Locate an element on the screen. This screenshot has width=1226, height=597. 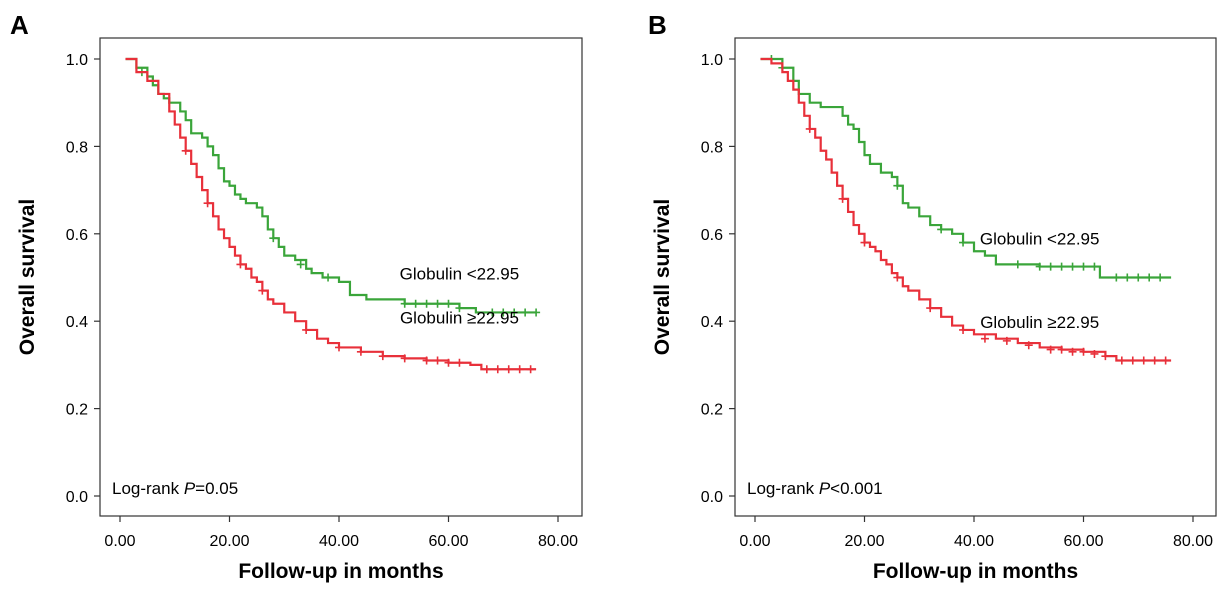
panel-label-a: A is located at coordinates (19, 25).